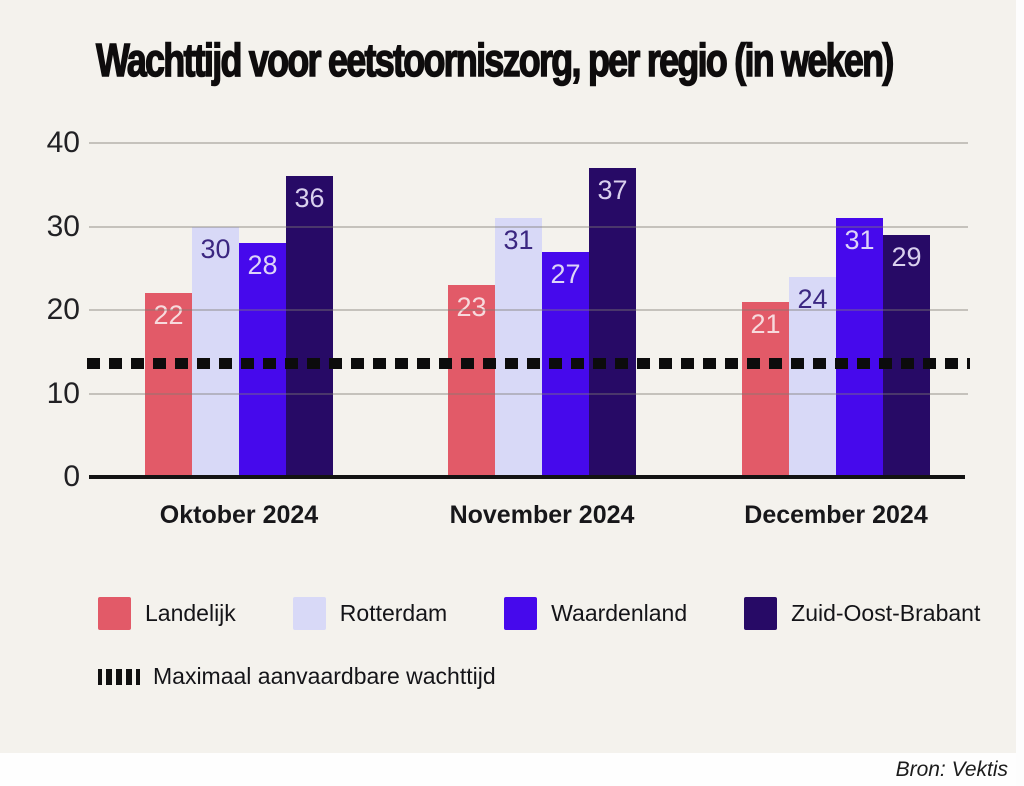  I want to click on bar-group-oktober-2024: 22 30 28 36, so click(239, 326).